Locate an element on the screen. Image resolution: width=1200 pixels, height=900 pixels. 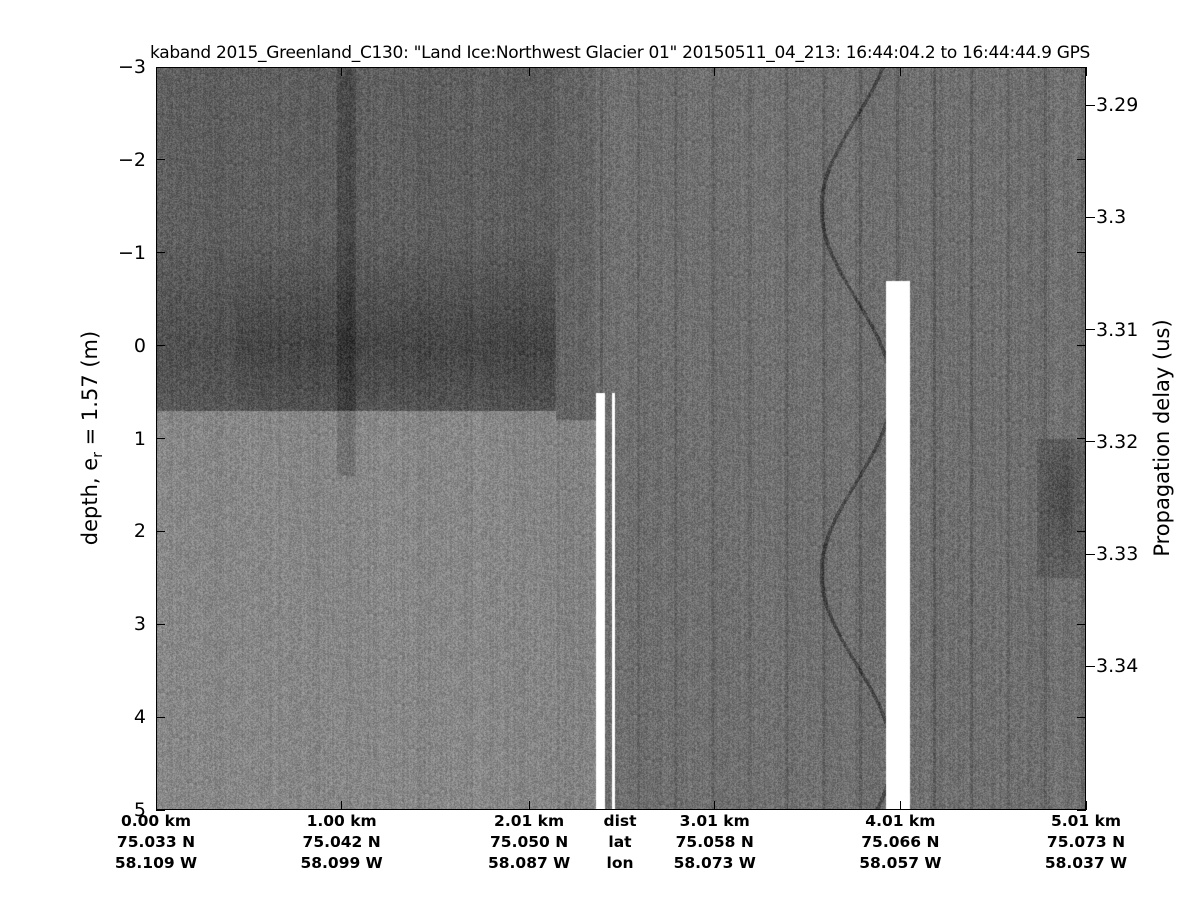
right-tick-label: 3.34 is located at coordinates (1117, 666).